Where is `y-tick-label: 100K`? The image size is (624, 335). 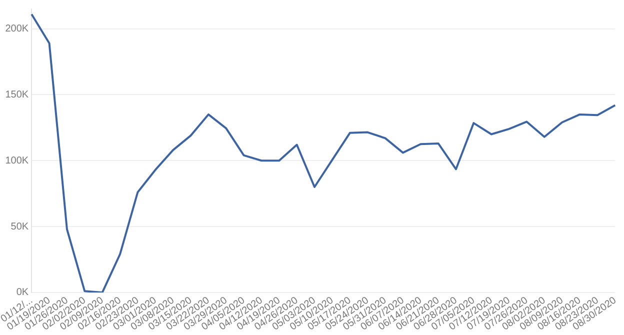 y-tick-label: 100K is located at coordinates (17, 160).